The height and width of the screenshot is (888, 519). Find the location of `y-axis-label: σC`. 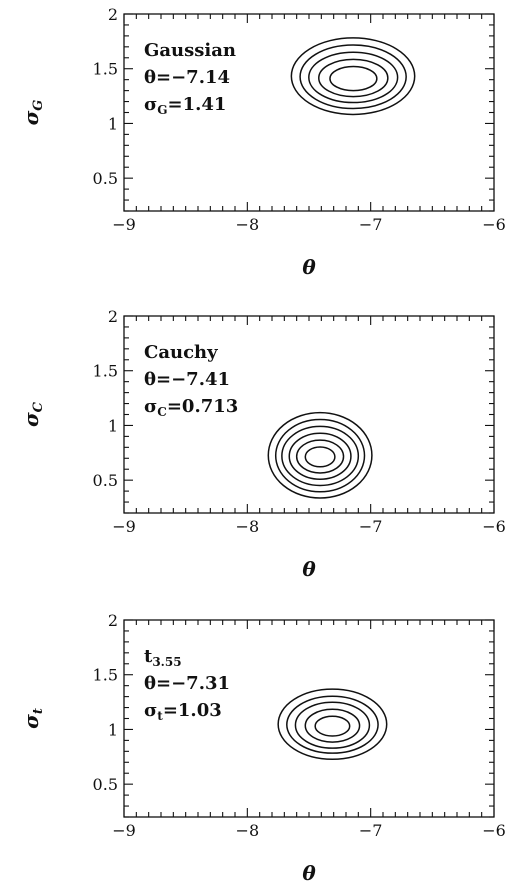

y-axis-label: σC is located at coordinates (32, 414).